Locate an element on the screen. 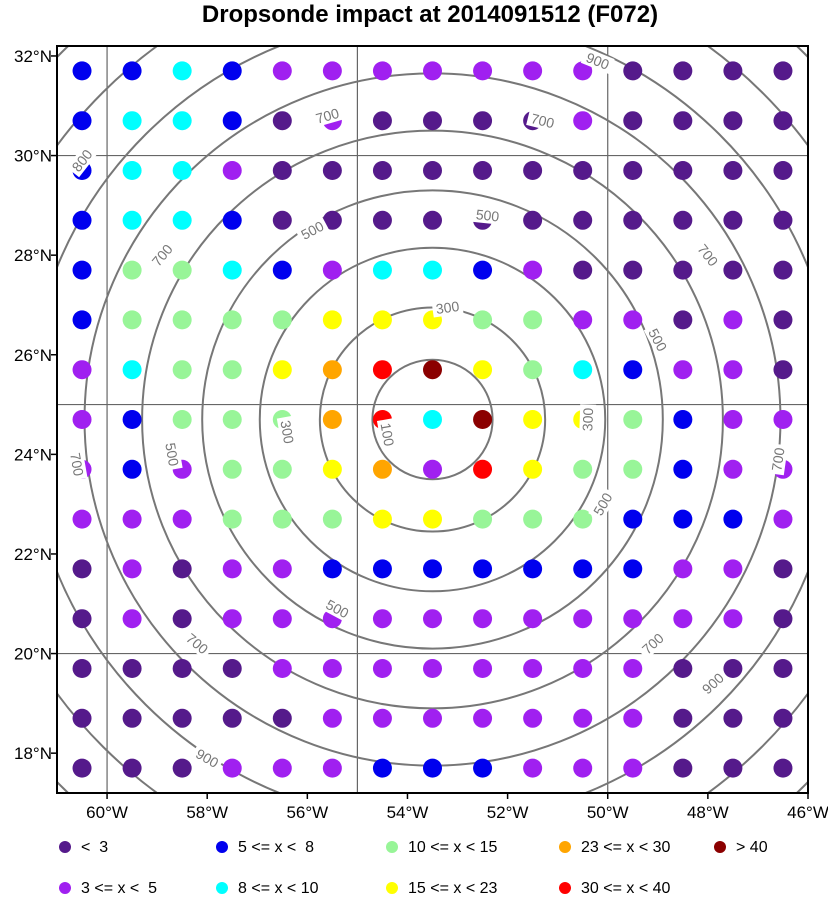 This screenshot has width=828, height=900. contour-label-2: 300 is located at coordinates (287, 432).